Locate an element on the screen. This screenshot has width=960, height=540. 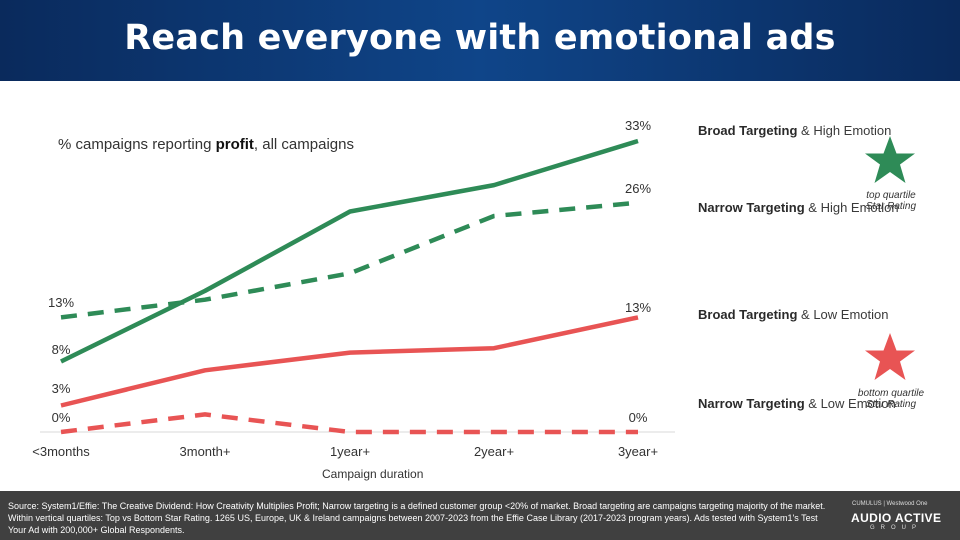
end-label-1: 26% is located at coordinates (638, 188).